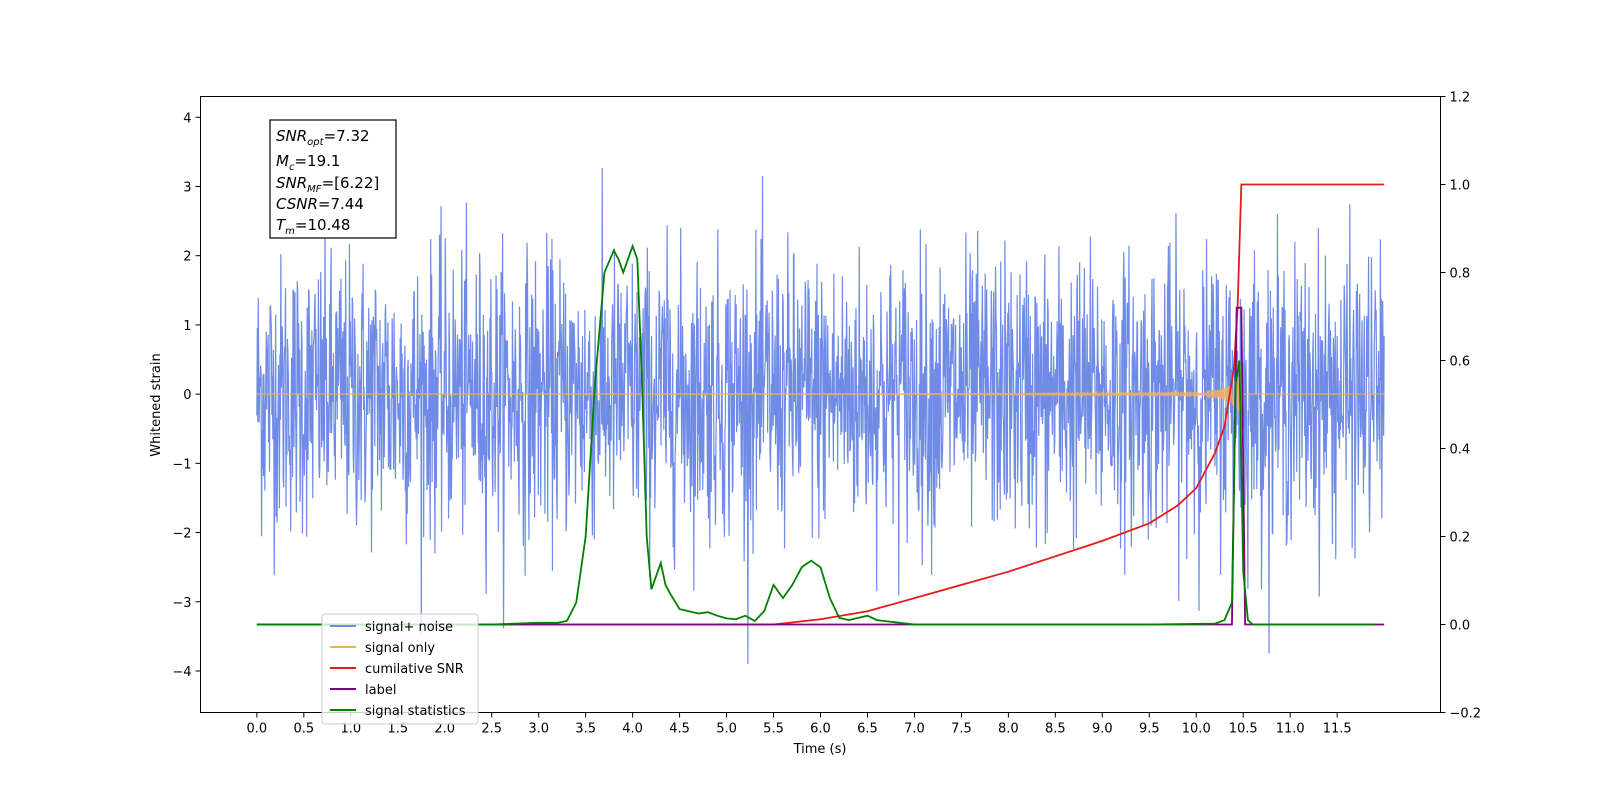  What do you see at coordinates (679, 729) in the screenshot?
I see `x-tick-label: 4.5` at bounding box center [679, 729].